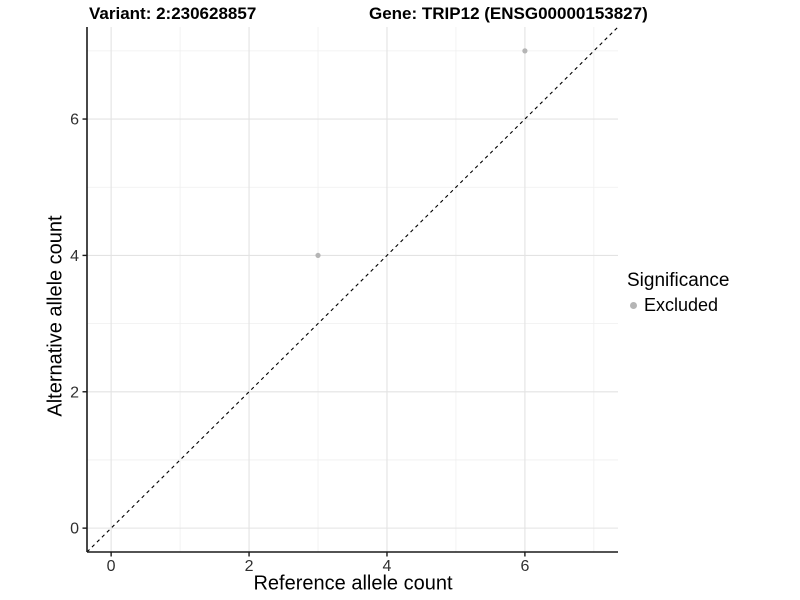 This screenshot has width=800, height=600. What do you see at coordinates (678, 293) in the screenshot?
I see `legend: Significance Excluded` at bounding box center [678, 293].